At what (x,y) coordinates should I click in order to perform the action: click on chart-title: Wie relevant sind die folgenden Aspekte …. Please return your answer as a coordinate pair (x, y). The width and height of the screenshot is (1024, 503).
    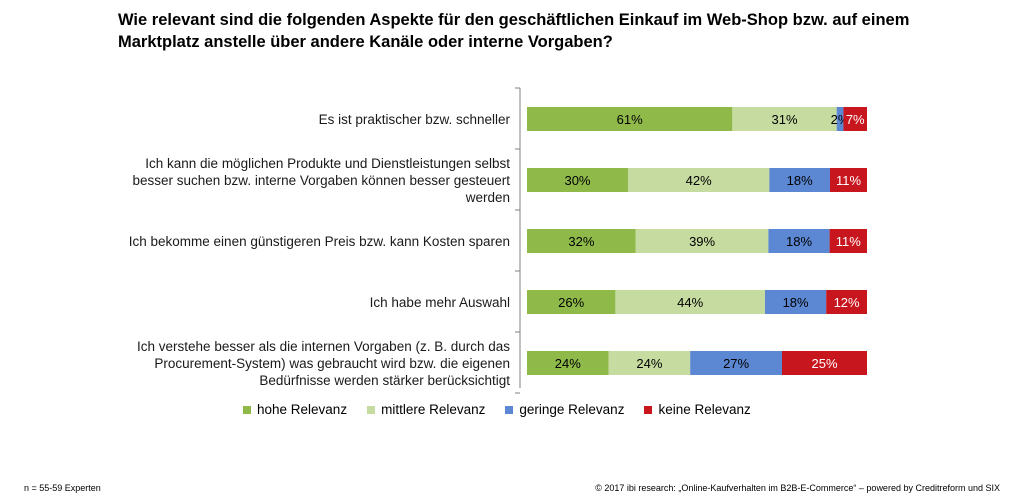
    Looking at the image, I should click on (514, 31).